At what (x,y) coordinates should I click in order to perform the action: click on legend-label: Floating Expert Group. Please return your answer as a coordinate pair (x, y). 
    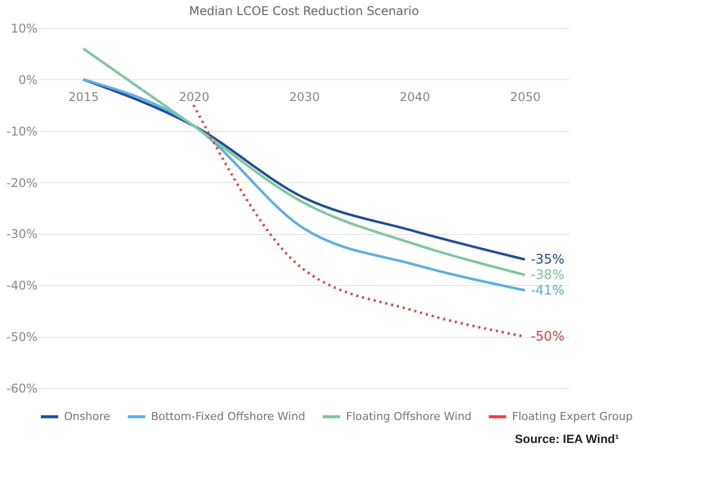
    Looking at the image, I should click on (572, 416).